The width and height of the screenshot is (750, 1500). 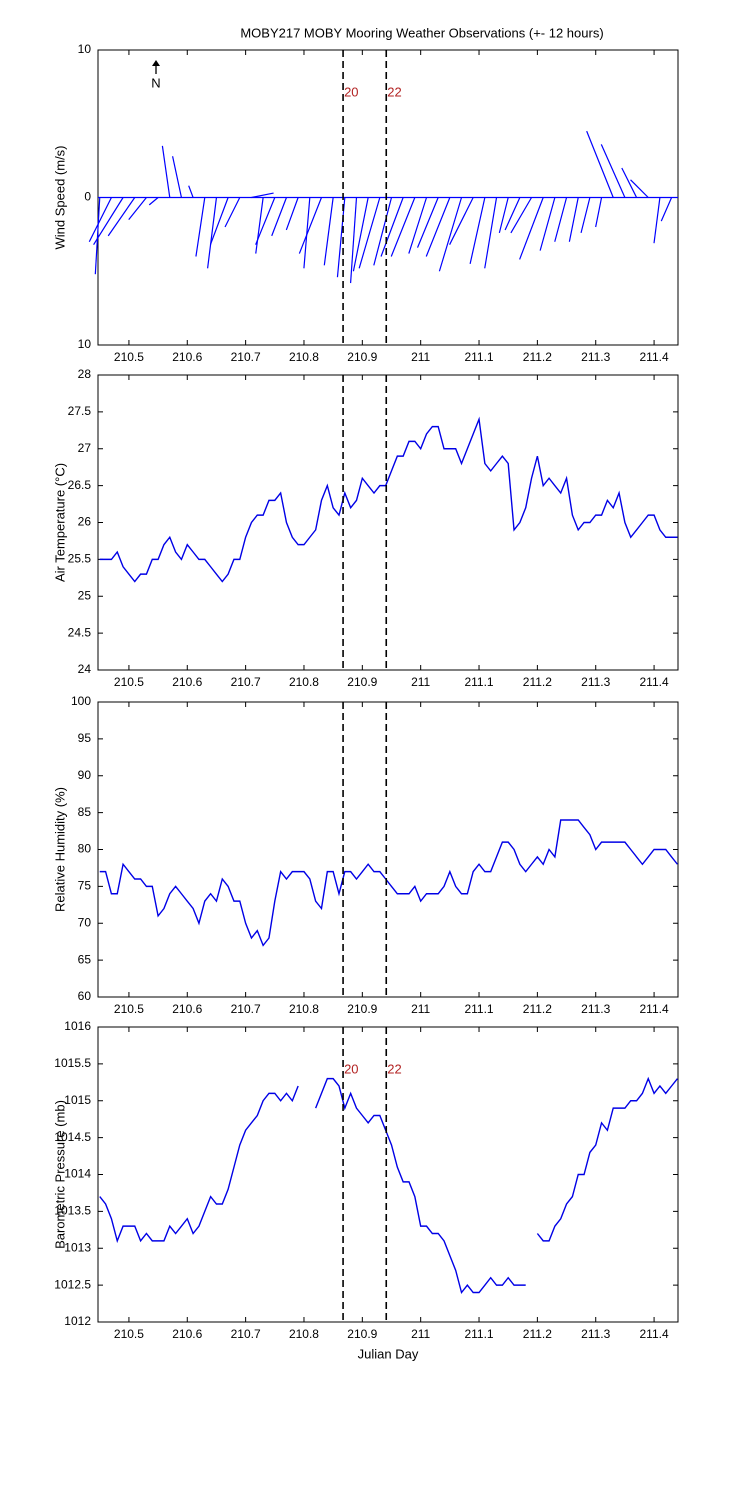 I want to click on x-axis-label: Julian Day, so click(x=388, y=1353).